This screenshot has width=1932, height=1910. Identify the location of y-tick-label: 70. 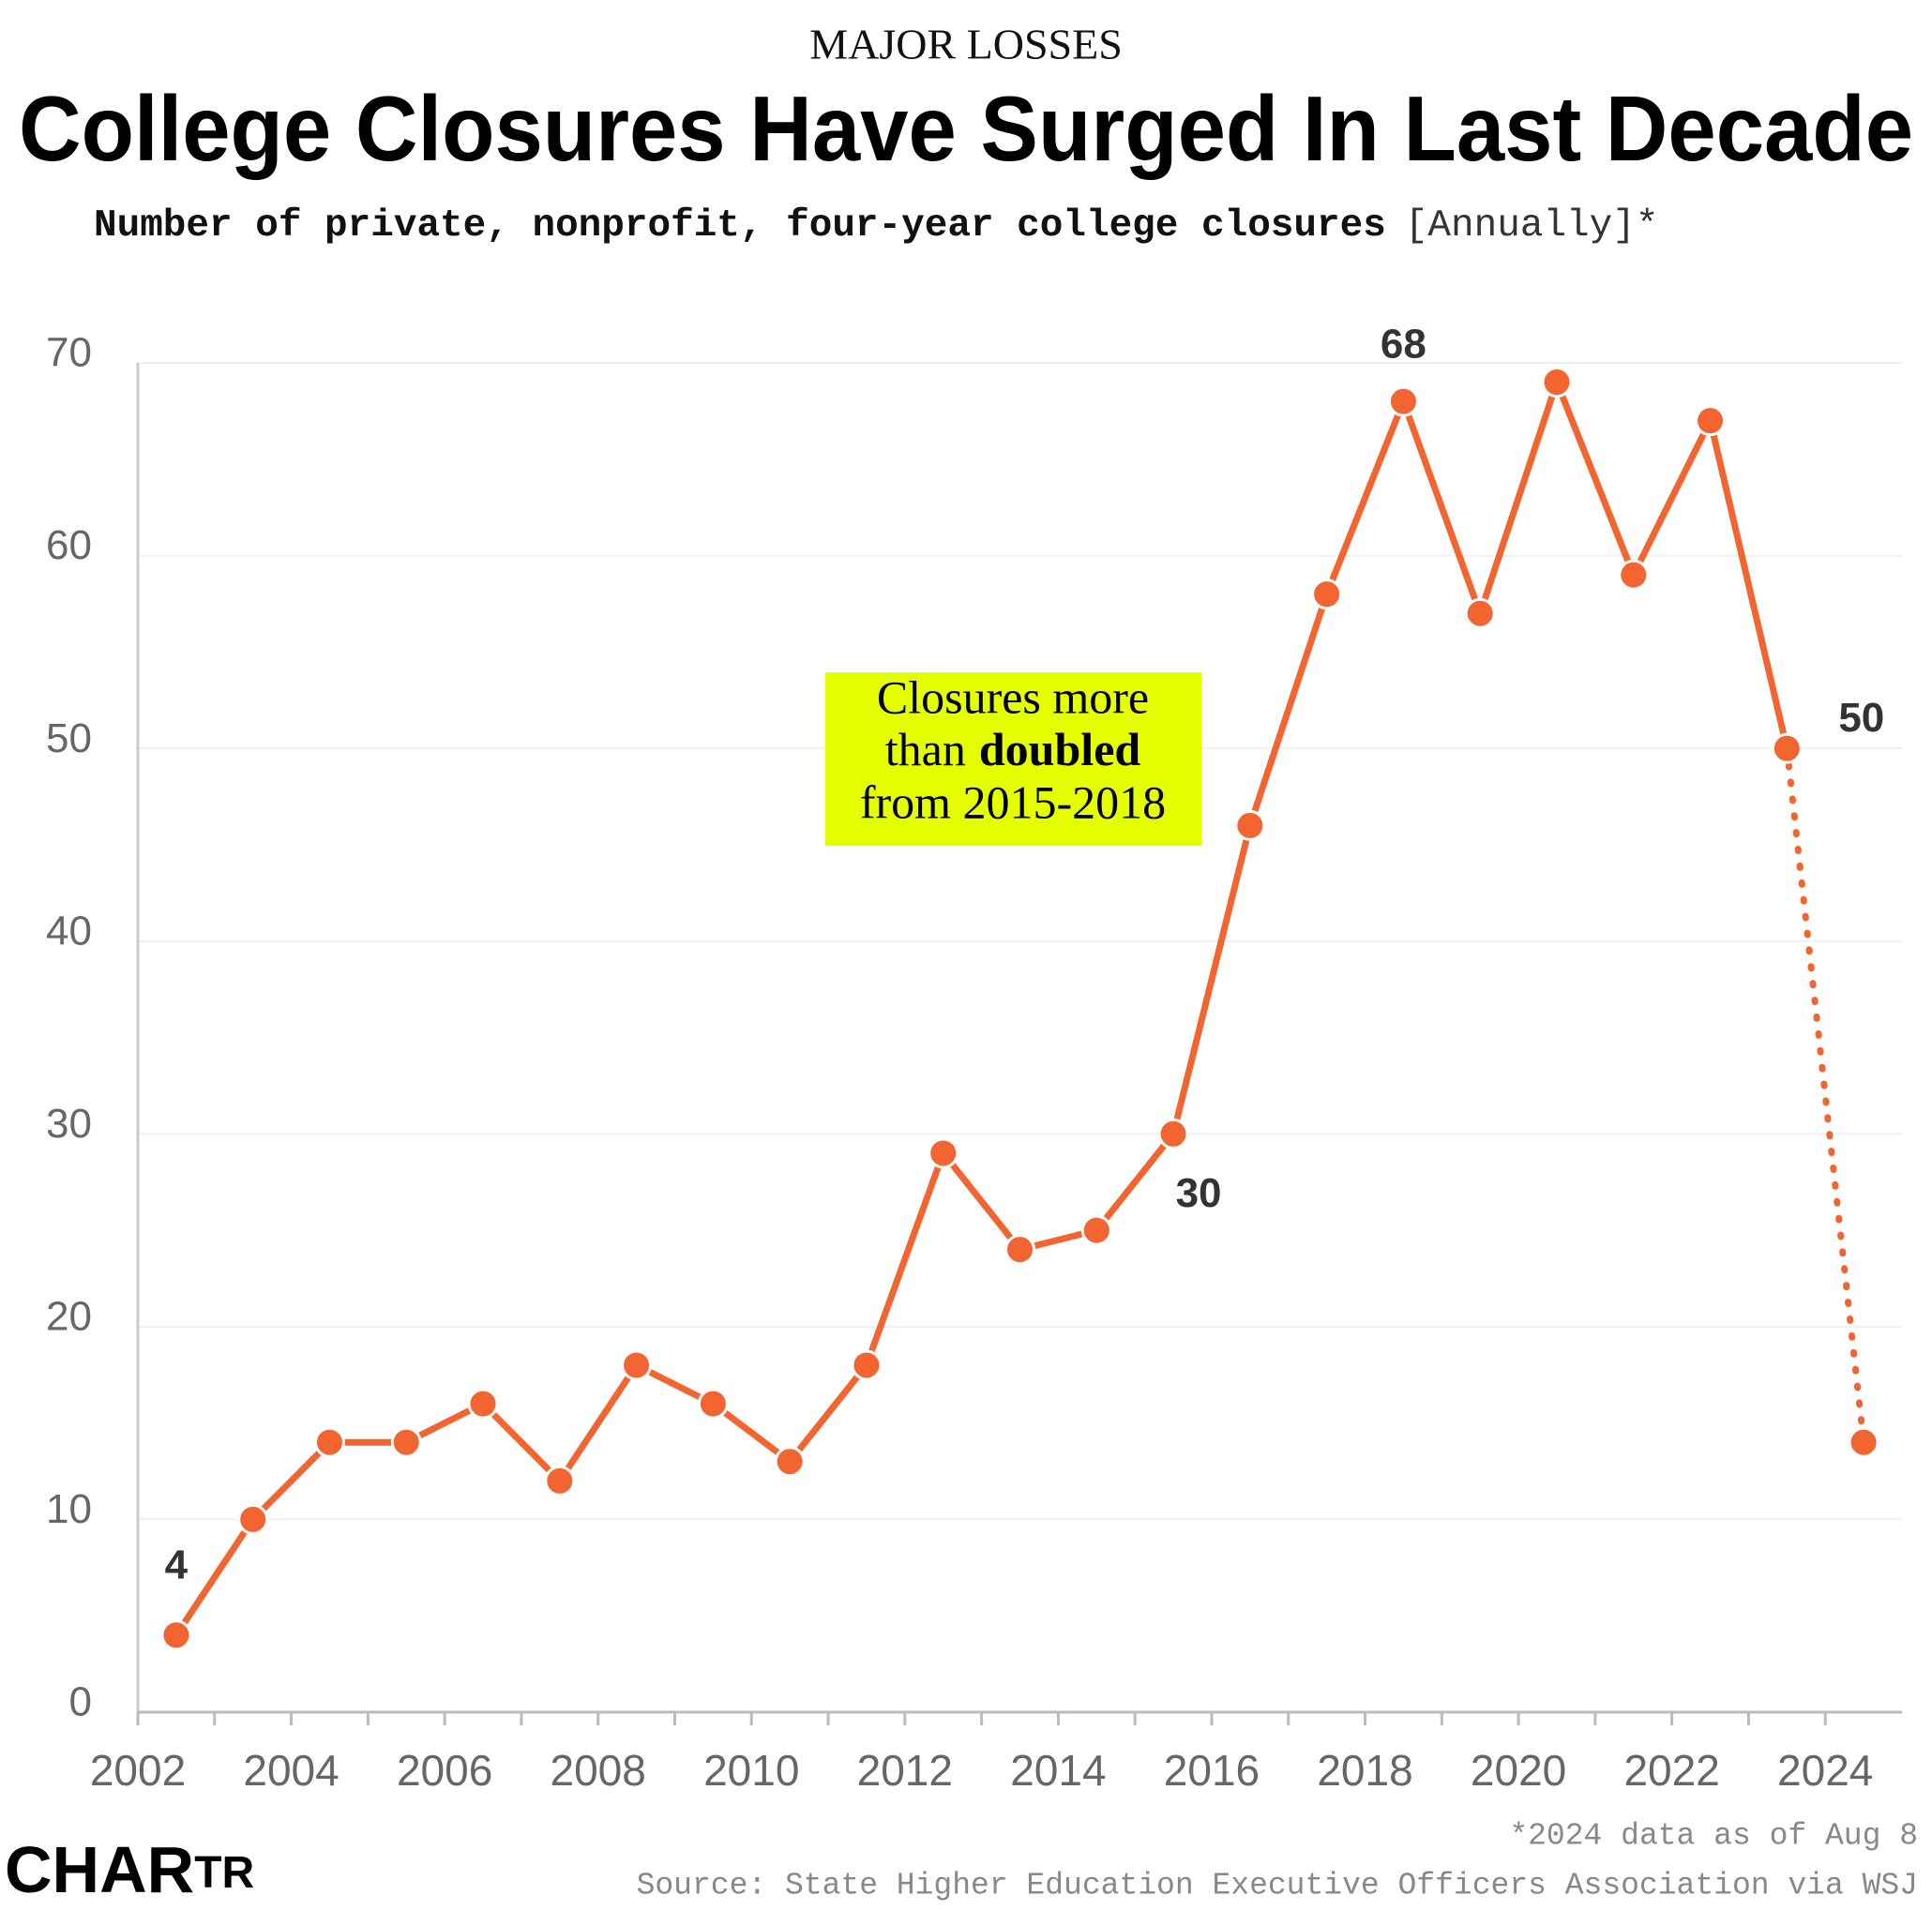
(69, 353).